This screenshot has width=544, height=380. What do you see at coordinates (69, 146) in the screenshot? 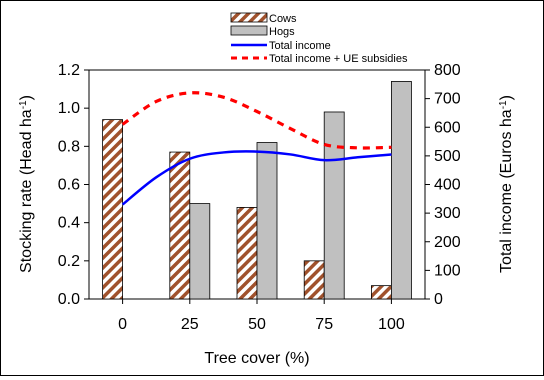
I see `y-left-tick-label: 0.8` at bounding box center [69, 146].